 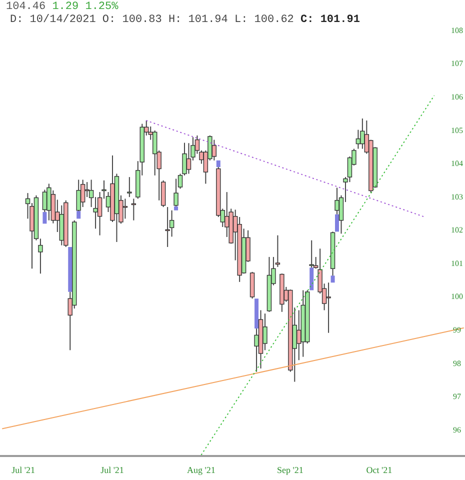 I want to click on y-tick-label: 105, so click(x=457, y=130).